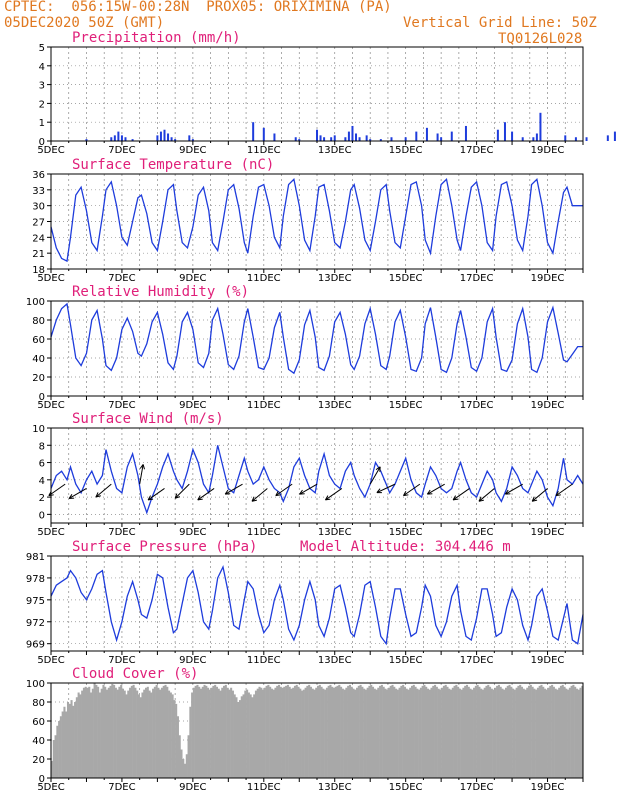  Describe the element at coordinates (264, 660) in the screenshot. I see `pres-xtick-label: 11DEC` at that location.